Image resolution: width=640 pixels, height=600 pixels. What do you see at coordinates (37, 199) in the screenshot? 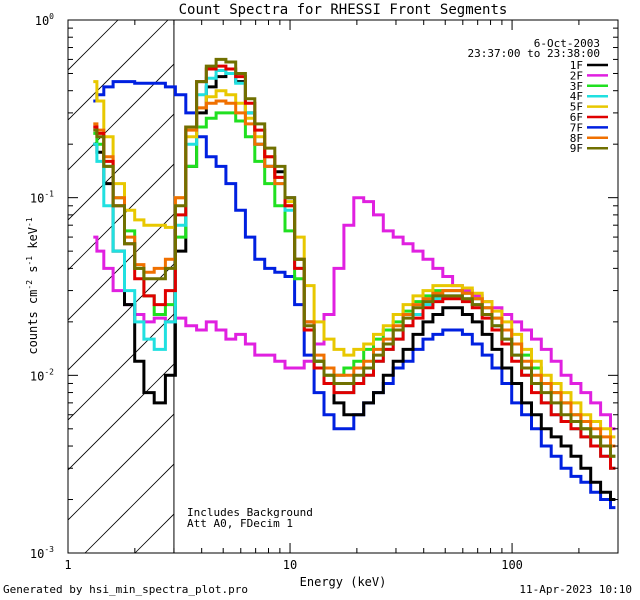
I see `y-tick-base-1: 10` at bounding box center [37, 199].